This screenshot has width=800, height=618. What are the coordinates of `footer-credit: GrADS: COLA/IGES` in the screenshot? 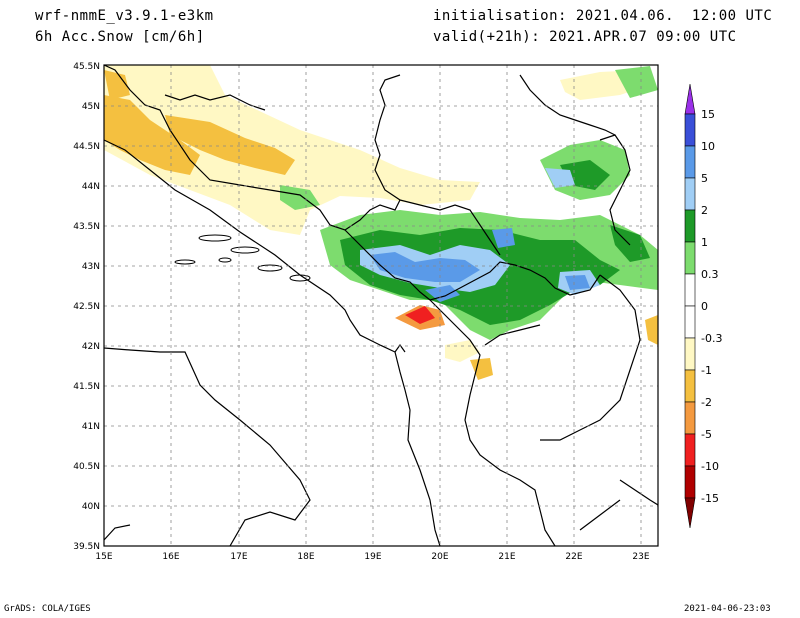 It's located at (47, 609).